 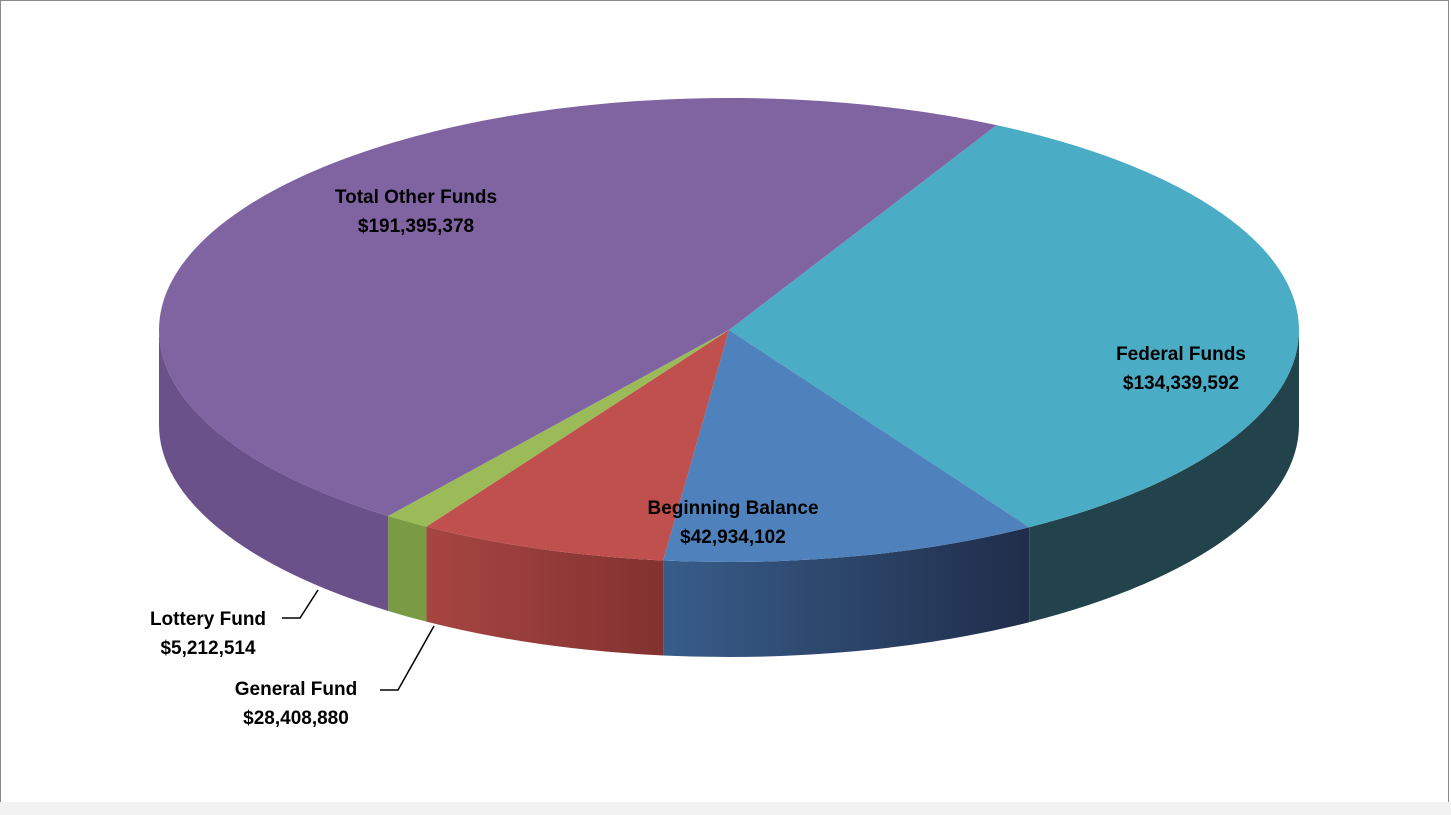 What do you see at coordinates (416, 197) in the screenshot?
I see `label-total-other-funds-name: Total Other Funds` at bounding box center [416, 197].